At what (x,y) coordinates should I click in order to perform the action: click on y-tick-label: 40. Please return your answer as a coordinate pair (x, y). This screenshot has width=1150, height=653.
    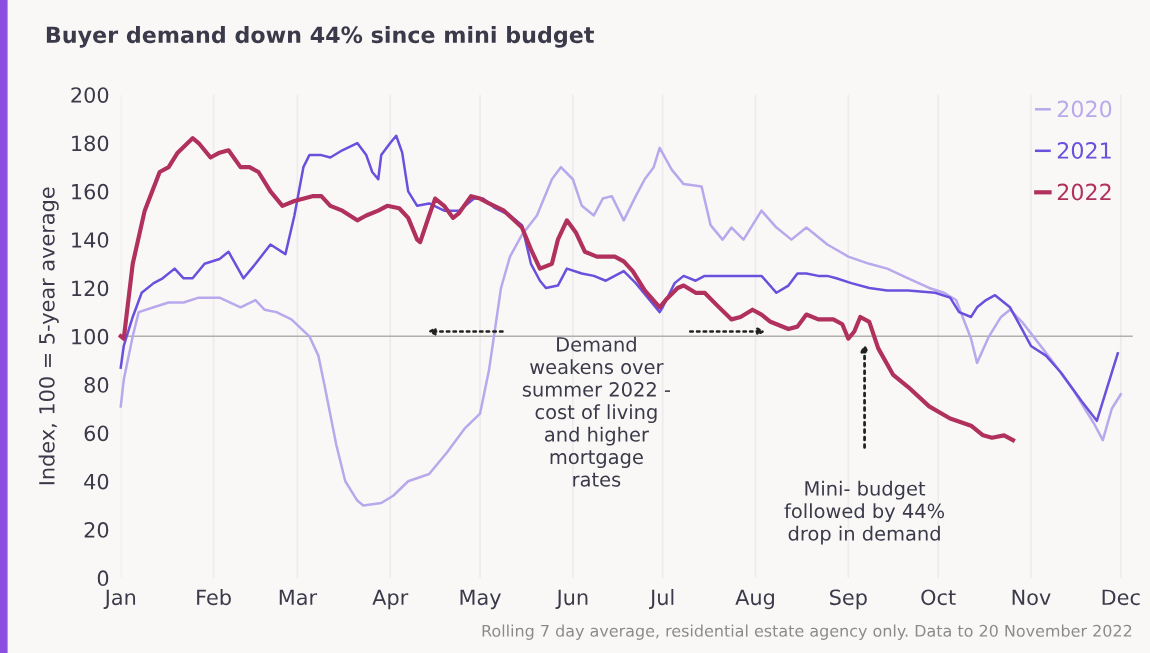
    Looking at the image, I should click on (96, 481).